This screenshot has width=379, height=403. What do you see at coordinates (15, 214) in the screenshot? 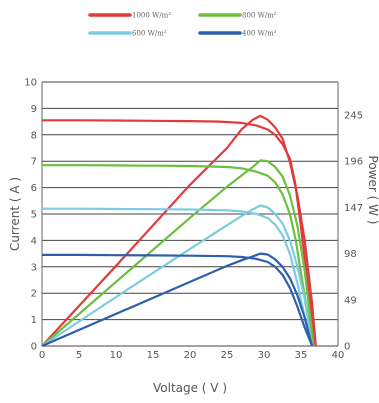
I see `y-axis-title: Current ( A )` at bounding box center [15, 214].